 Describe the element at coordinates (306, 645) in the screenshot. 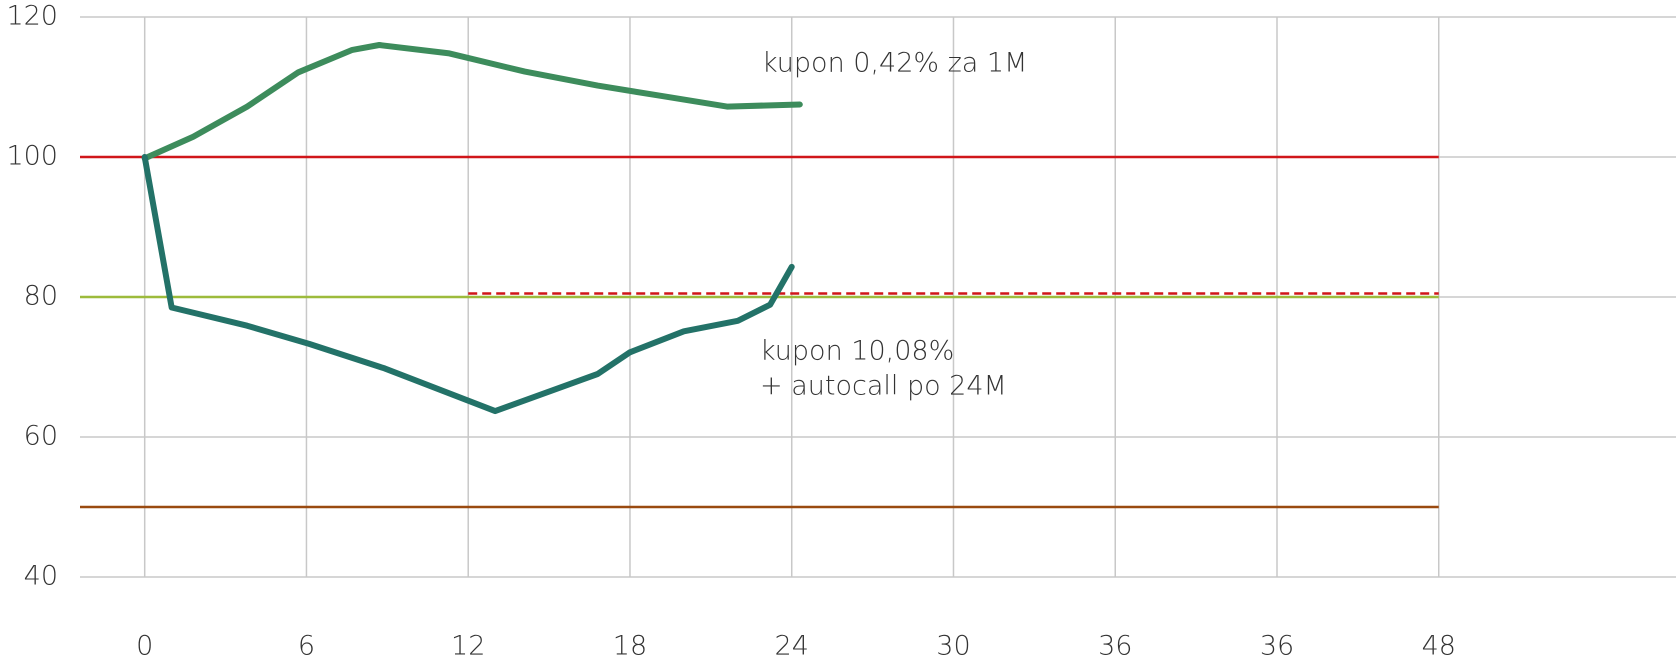

I see `x-tick-label: 6` at that location.